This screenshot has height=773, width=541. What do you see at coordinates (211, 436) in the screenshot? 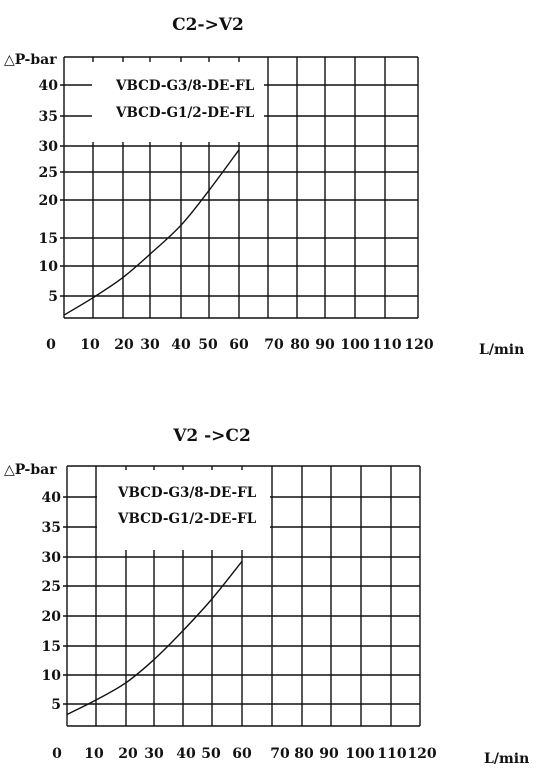
I see `chart-title: V2 ->C2` at bounding box center [211, 436].